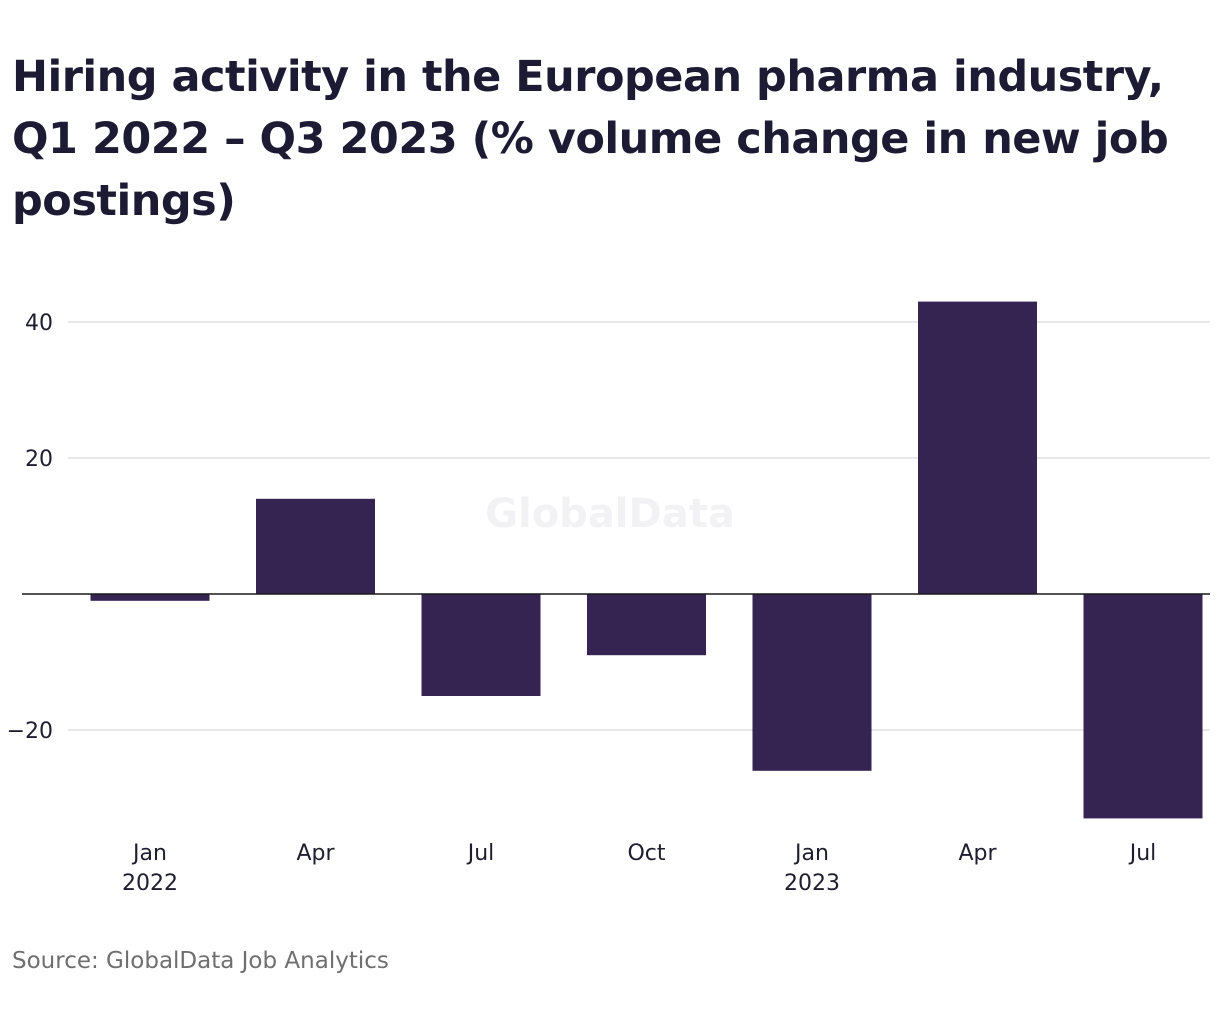  I want to click on x-tick-label: 2022, so click(150, 883).